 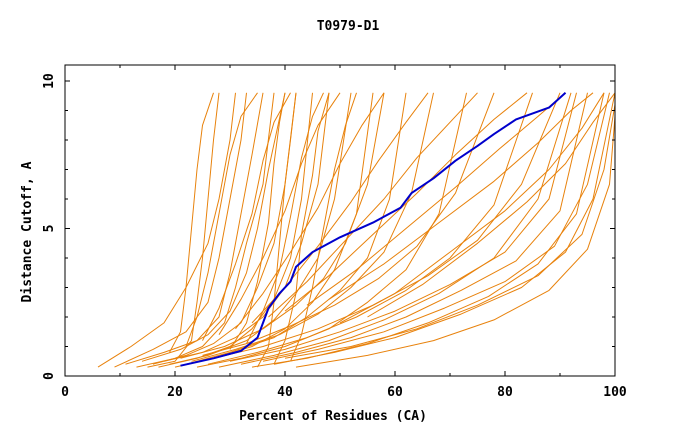 What do you see at coordinates (285, 392) in the screenshot?
I see `x-tick-label-40: 40` at bounding box center [285, 392].